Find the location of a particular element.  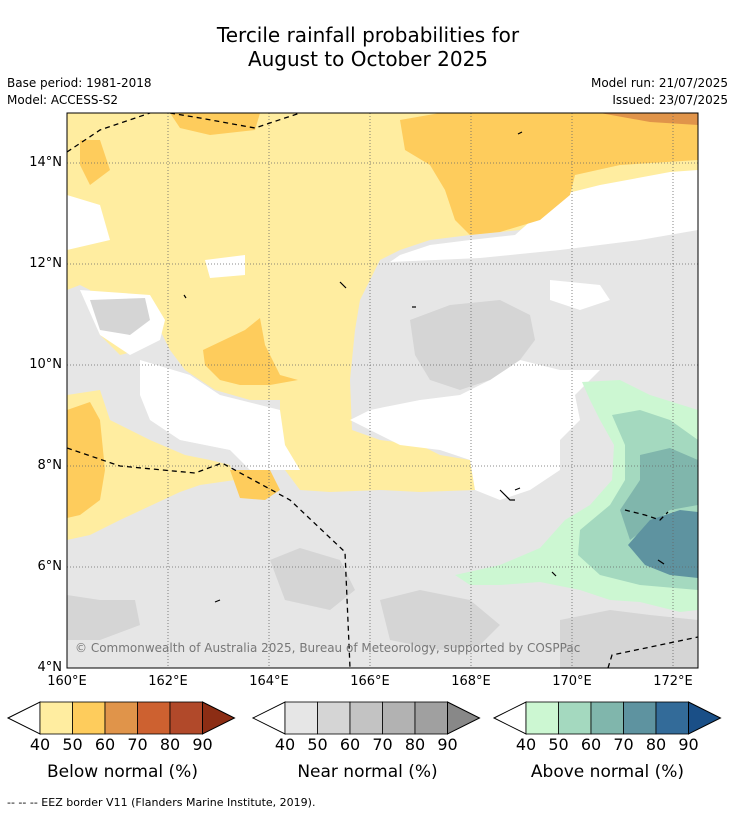

colorbar-title-below: Below normal (%) is located at coordinates (122, 772).